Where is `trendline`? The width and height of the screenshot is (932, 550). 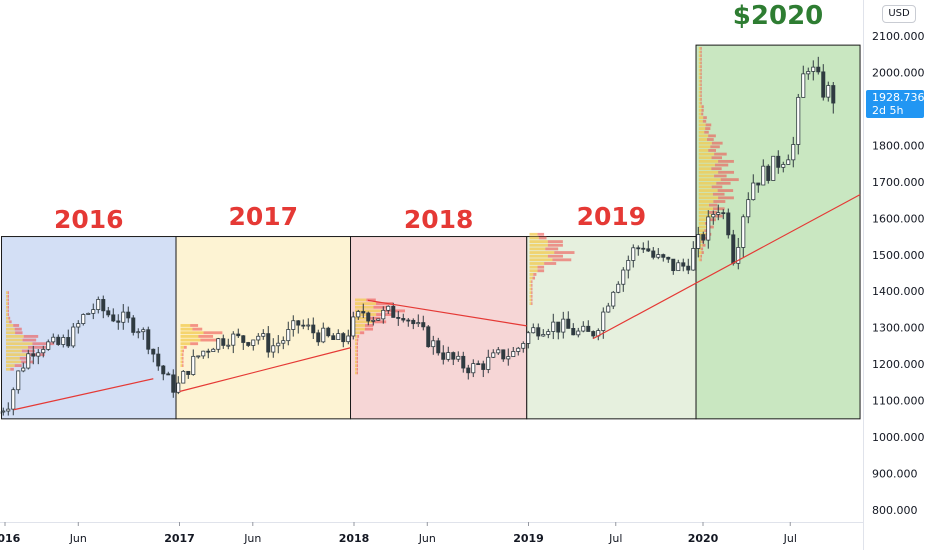 trendline is located at coordinates (447, 313).